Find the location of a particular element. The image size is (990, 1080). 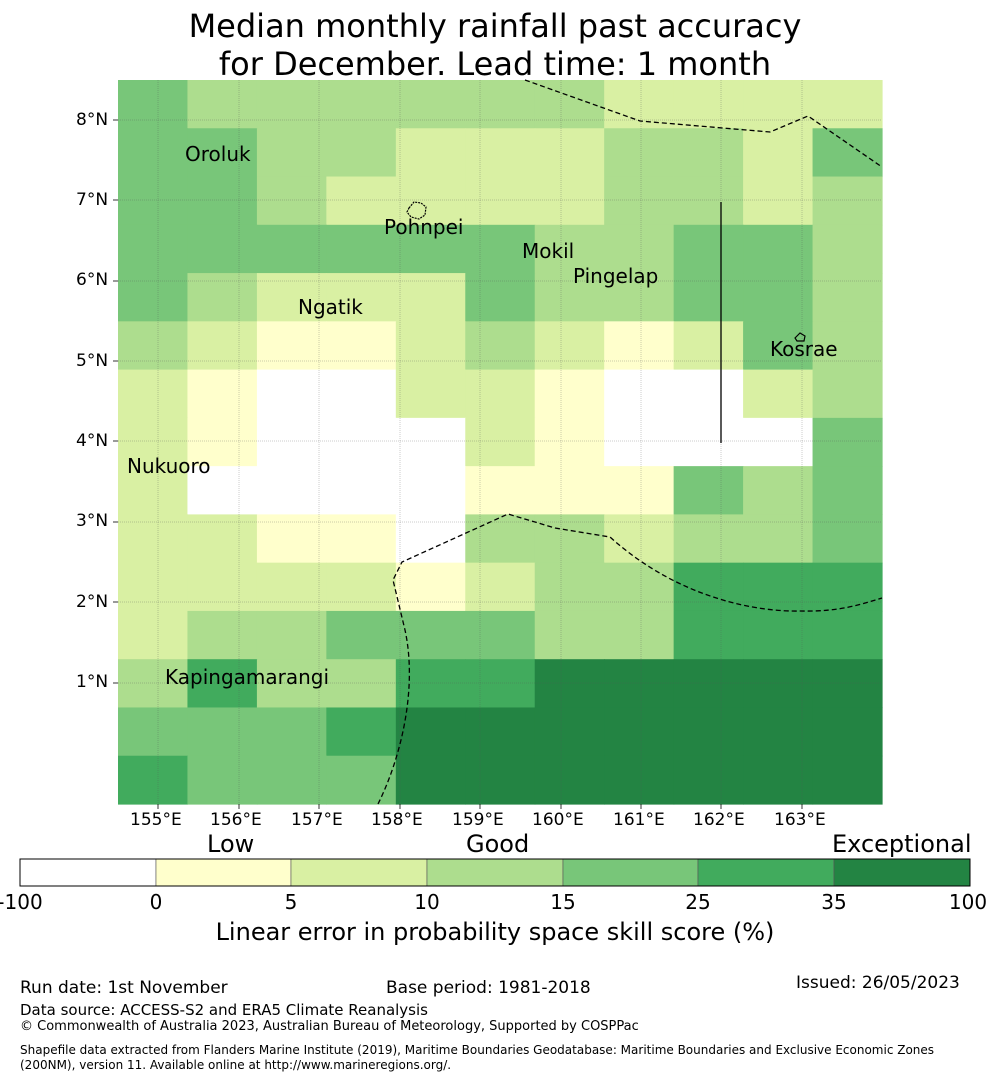

colorbar is located at coordinates (495, 872).